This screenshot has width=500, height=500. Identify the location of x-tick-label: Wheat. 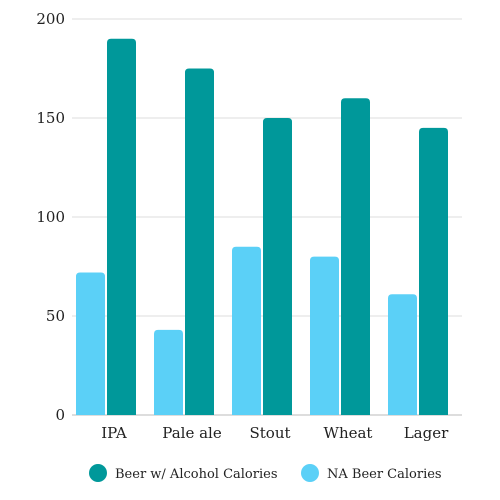
(348, 433).